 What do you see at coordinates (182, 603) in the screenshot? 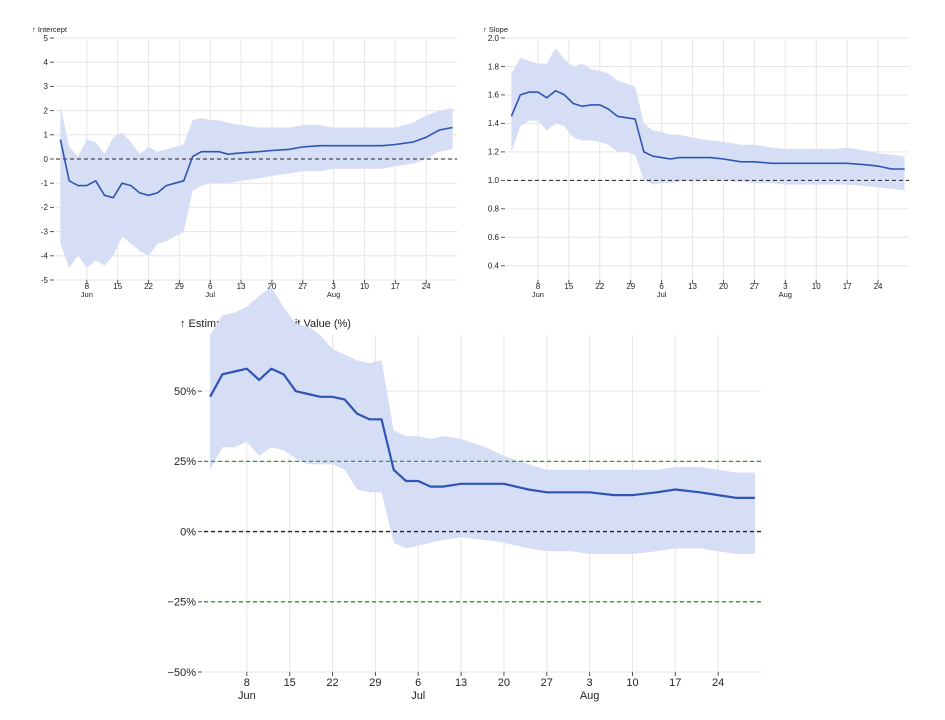
I see `y-tick-label: −25%` at bounding box center [182, 603].